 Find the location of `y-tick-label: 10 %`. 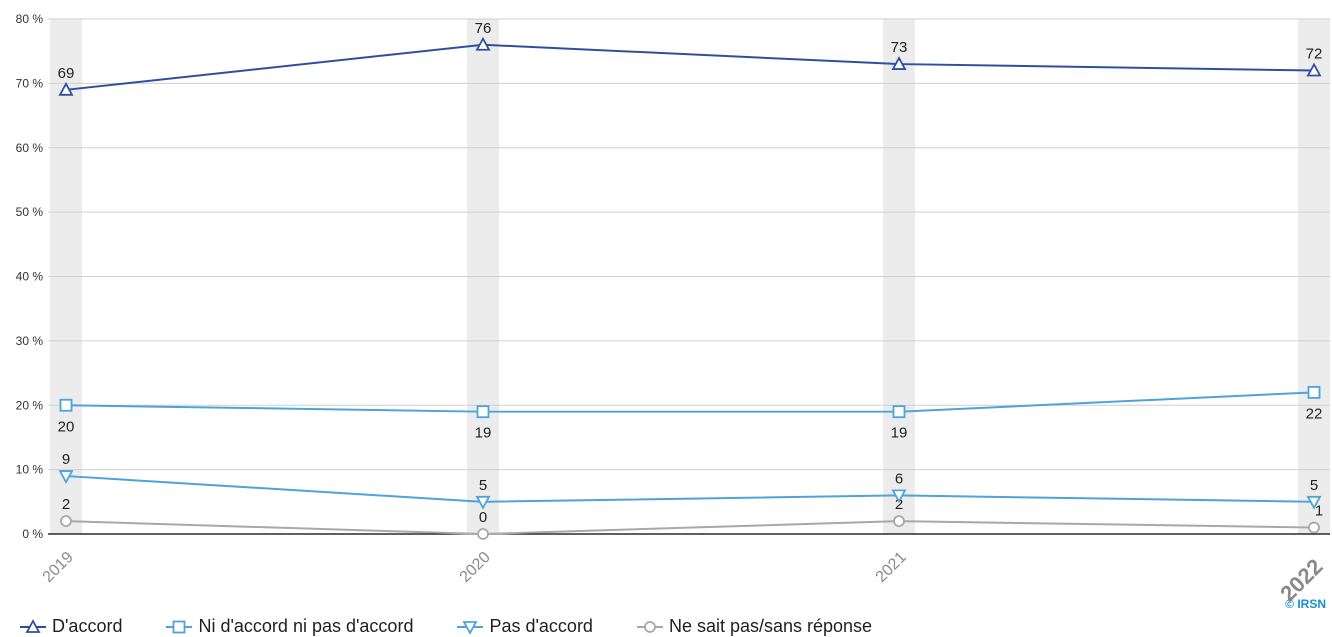

y-tick-label: 10 % is located at coordinates (30, 470).